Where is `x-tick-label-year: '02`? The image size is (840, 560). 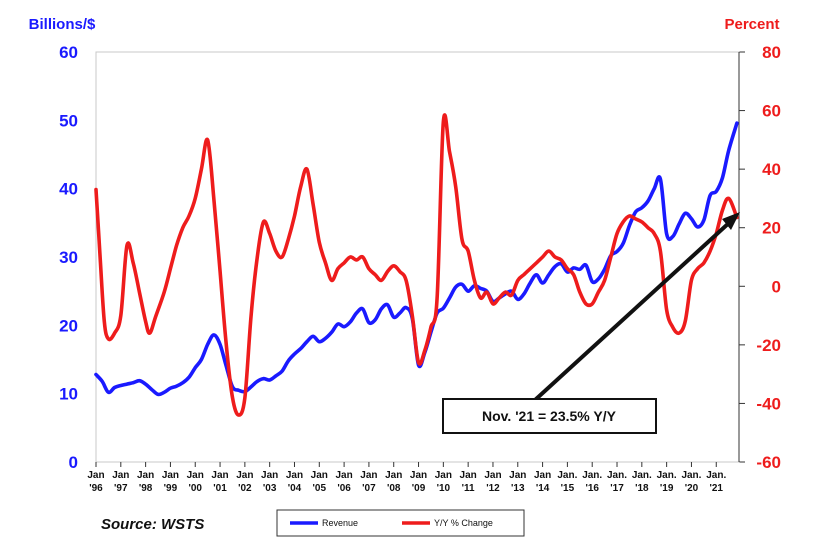 x-tick-label-year: '02 is located at coordinates (245, 488).